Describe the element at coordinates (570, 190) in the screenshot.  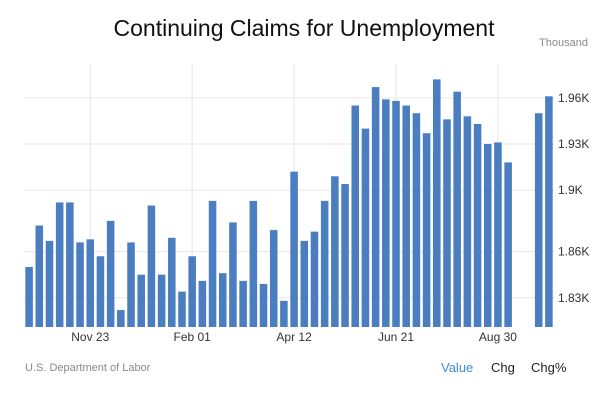
I see `y-tick-label: 1.9K` at that location.